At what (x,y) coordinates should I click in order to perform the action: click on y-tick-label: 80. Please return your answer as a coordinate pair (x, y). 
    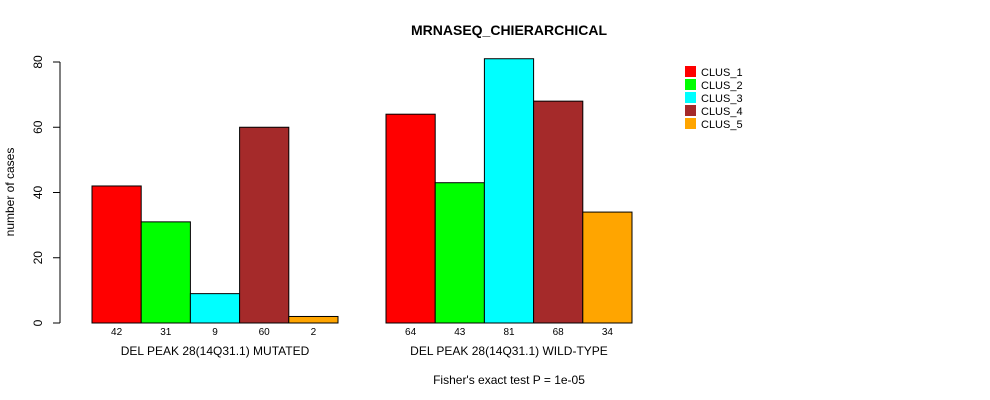
    Looking at the image, I should click on (38, 62).